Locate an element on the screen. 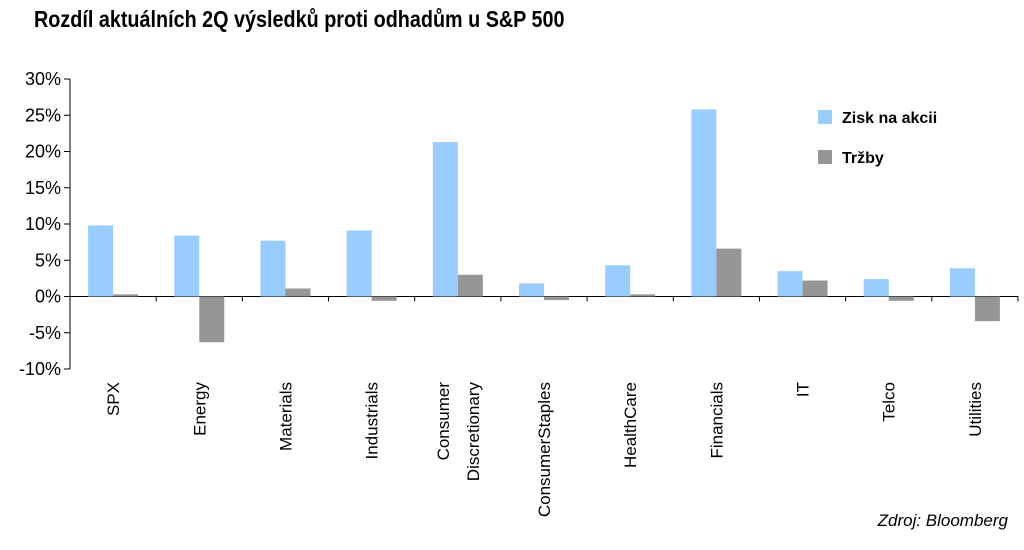 Image resolution: width=1024 pixels, height=550 pixels. category-label: ConsumerStaples is located at coordinates (544, 449).